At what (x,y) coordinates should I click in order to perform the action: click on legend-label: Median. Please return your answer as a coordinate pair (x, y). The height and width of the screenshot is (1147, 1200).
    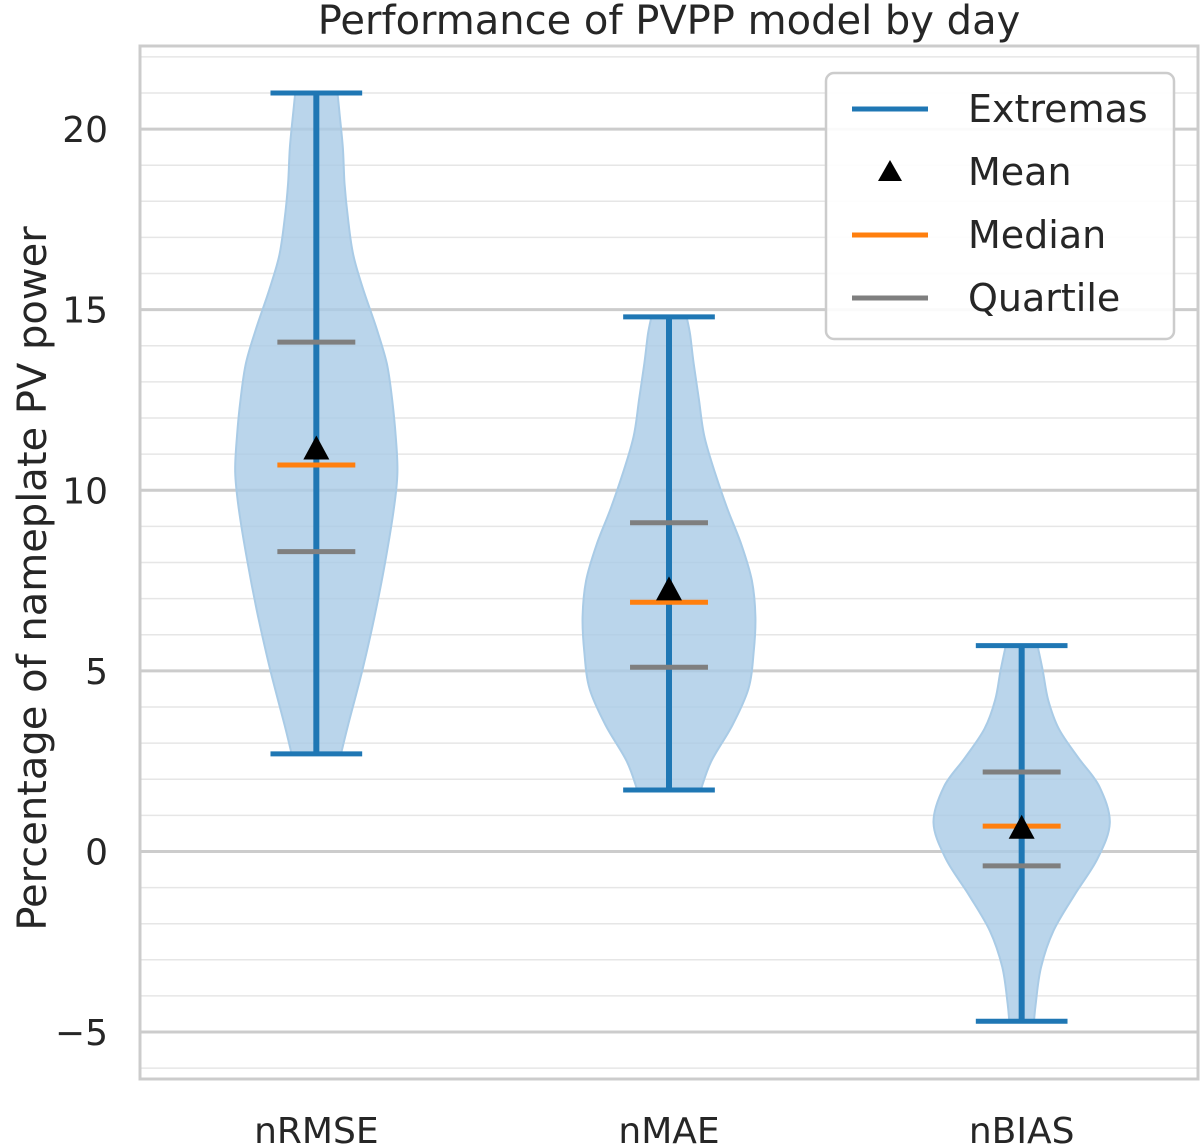
    Looking at the image, I should click on (1037, 235).